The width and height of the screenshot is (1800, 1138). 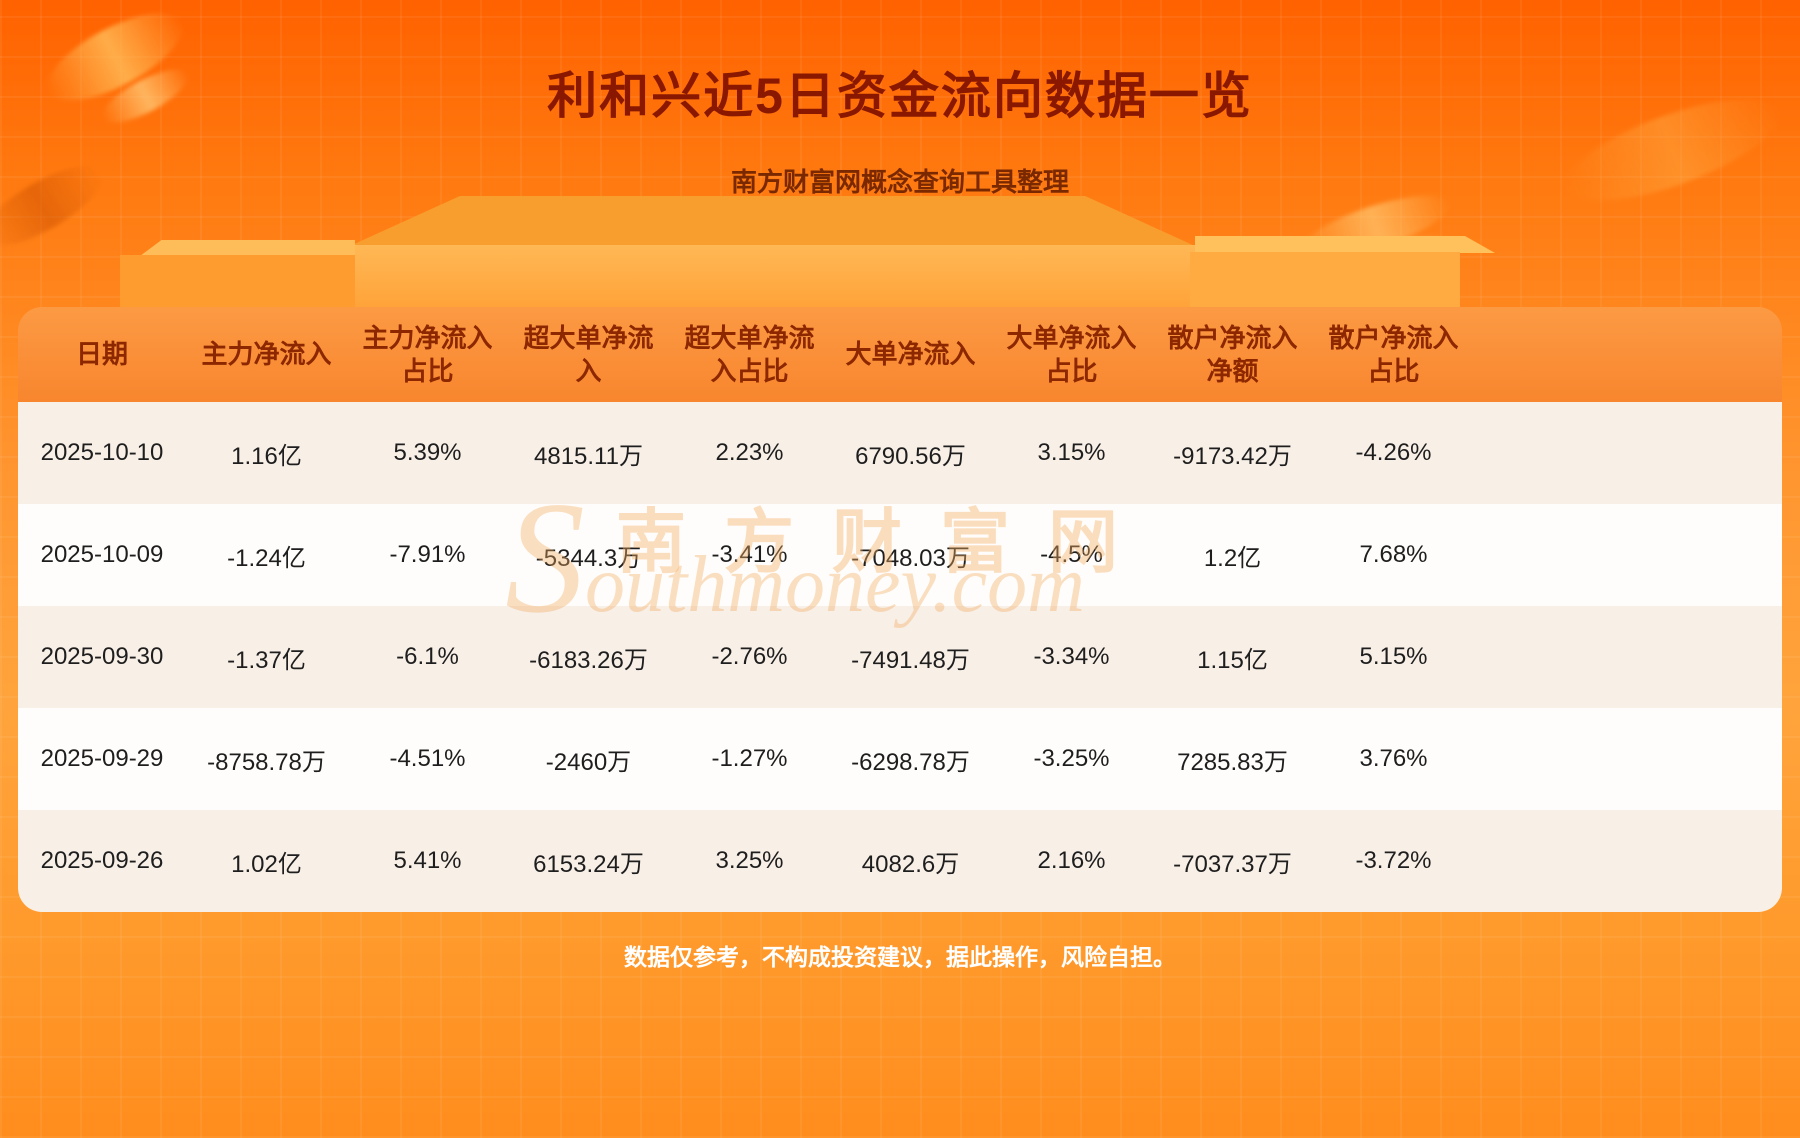 What do you see at coordinates (1071, 860) in the screenshot?
I see `value-cell: 2.16%` at bounding box center [1071, 860].